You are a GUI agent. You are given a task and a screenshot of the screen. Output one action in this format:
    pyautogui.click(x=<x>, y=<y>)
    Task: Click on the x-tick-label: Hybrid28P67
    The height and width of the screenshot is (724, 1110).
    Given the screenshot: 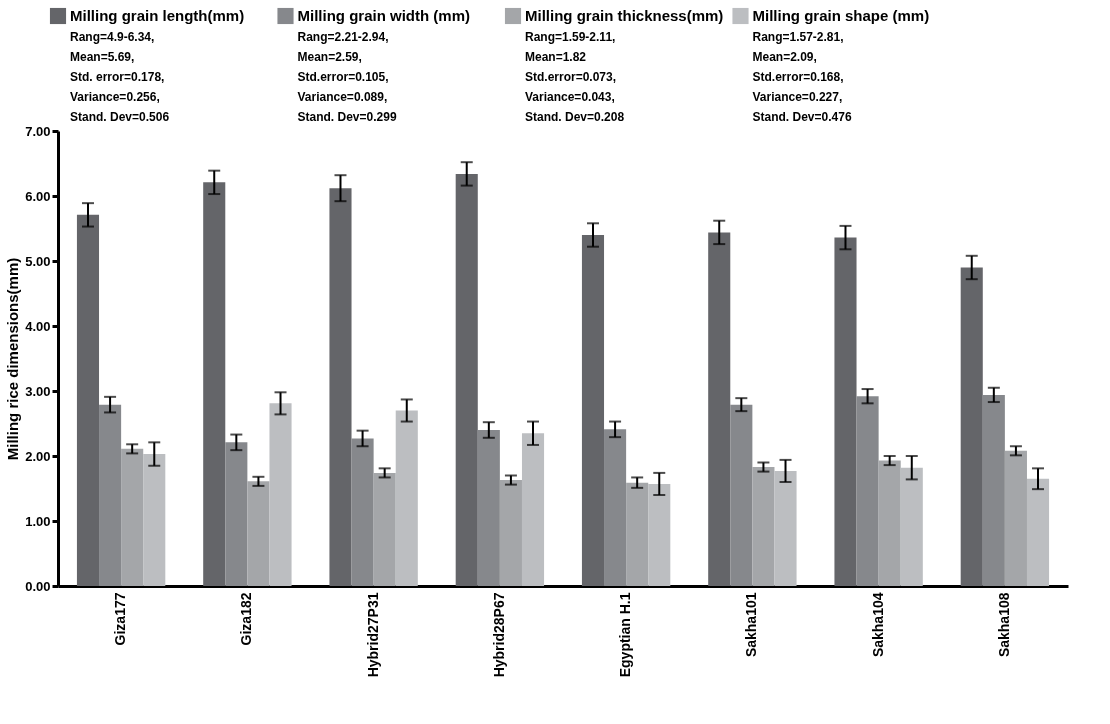 What is the action you would take?
    pyautogui.click(x=498, y=635)
    